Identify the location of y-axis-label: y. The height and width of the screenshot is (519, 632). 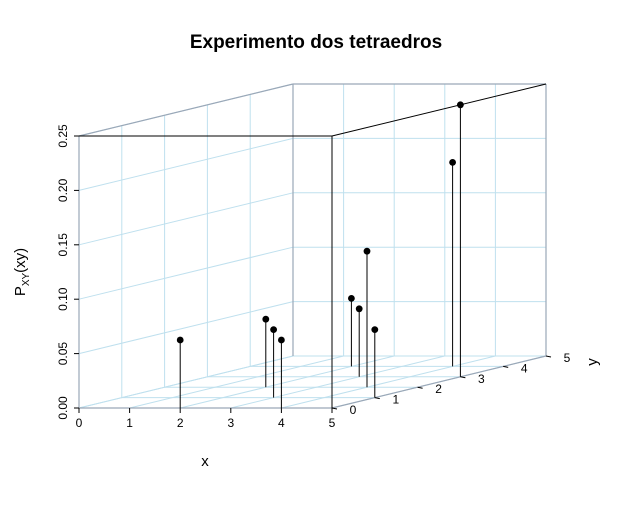
(592, 362).